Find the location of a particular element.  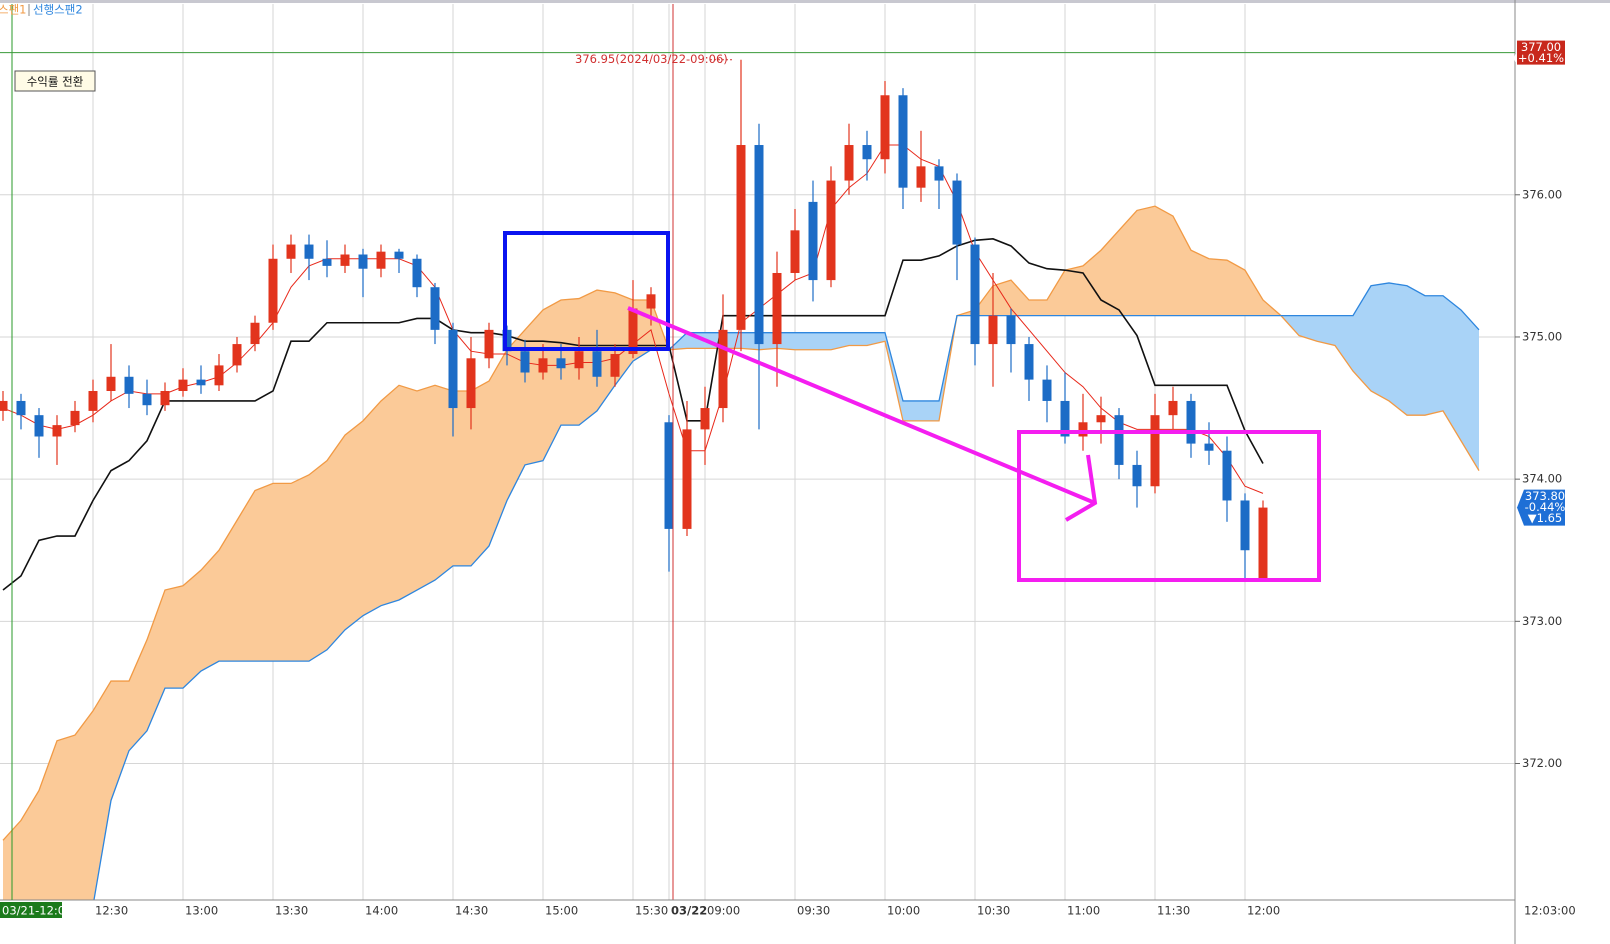

legend: 스팬1 선행스팬2 is located at coordinates (41, 10).